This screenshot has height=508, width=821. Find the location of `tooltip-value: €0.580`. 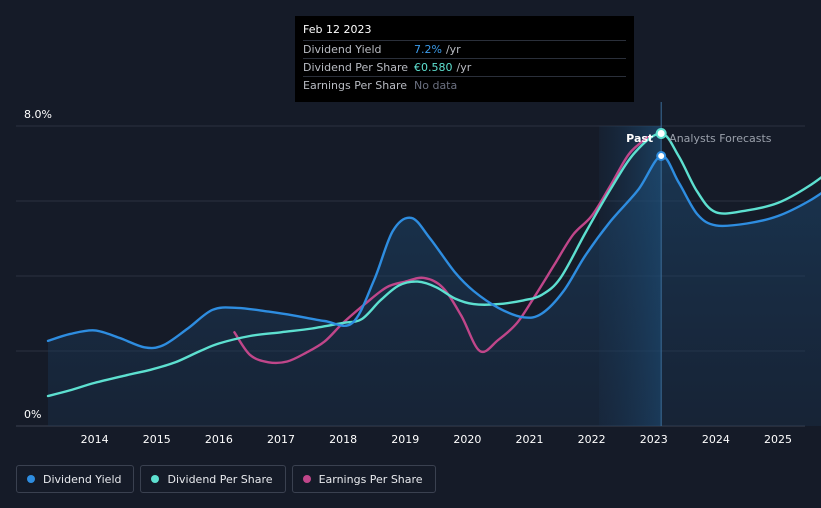

tooltip-value: €0.580 is located at coordinates (433, 67).